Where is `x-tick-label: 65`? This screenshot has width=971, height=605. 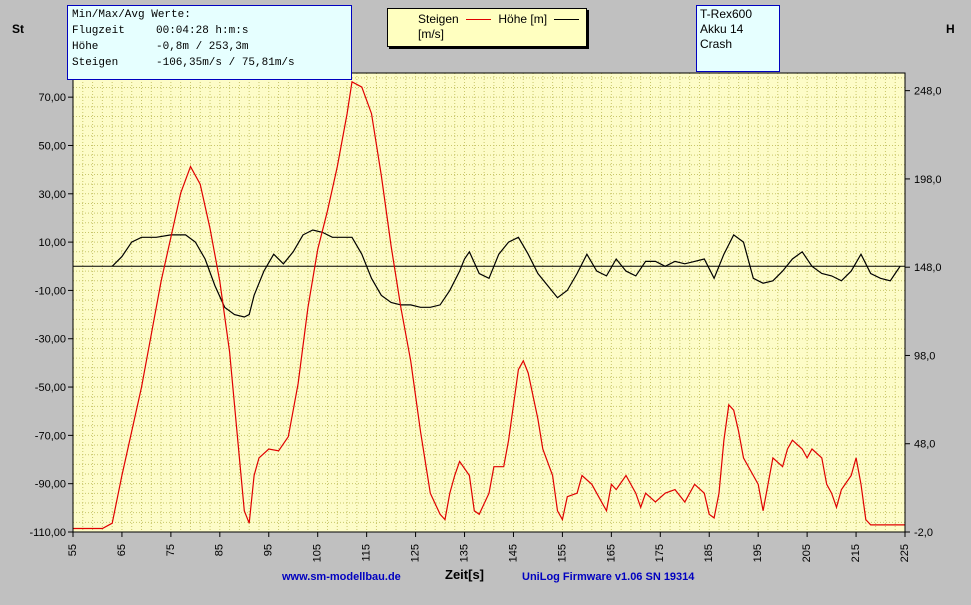
x-tick-label: 65 is located at coordinates (122, 550).